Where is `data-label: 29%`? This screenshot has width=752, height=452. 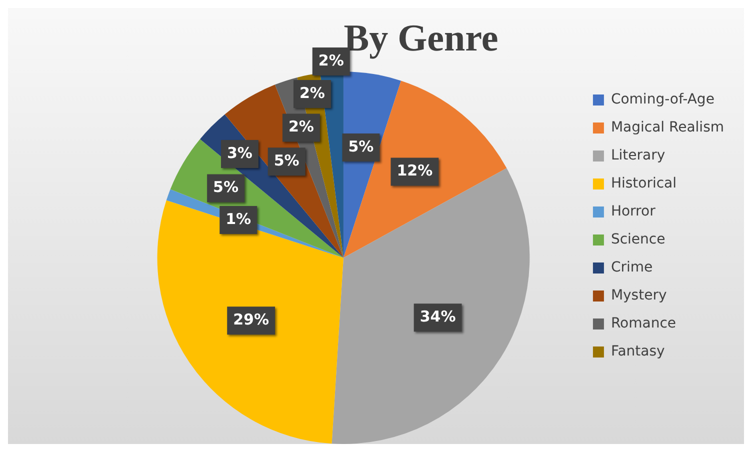
data-label: 29% is located at coordinates (251, 319).